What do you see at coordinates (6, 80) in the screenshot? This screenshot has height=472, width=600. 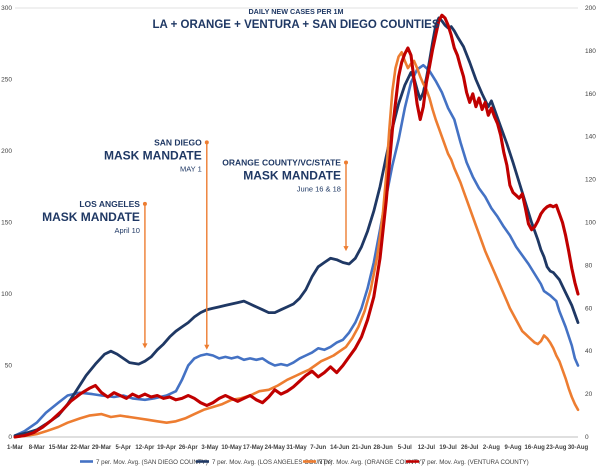 I see `left-axis-tick-label: 250` at bounding box center [6, 80].